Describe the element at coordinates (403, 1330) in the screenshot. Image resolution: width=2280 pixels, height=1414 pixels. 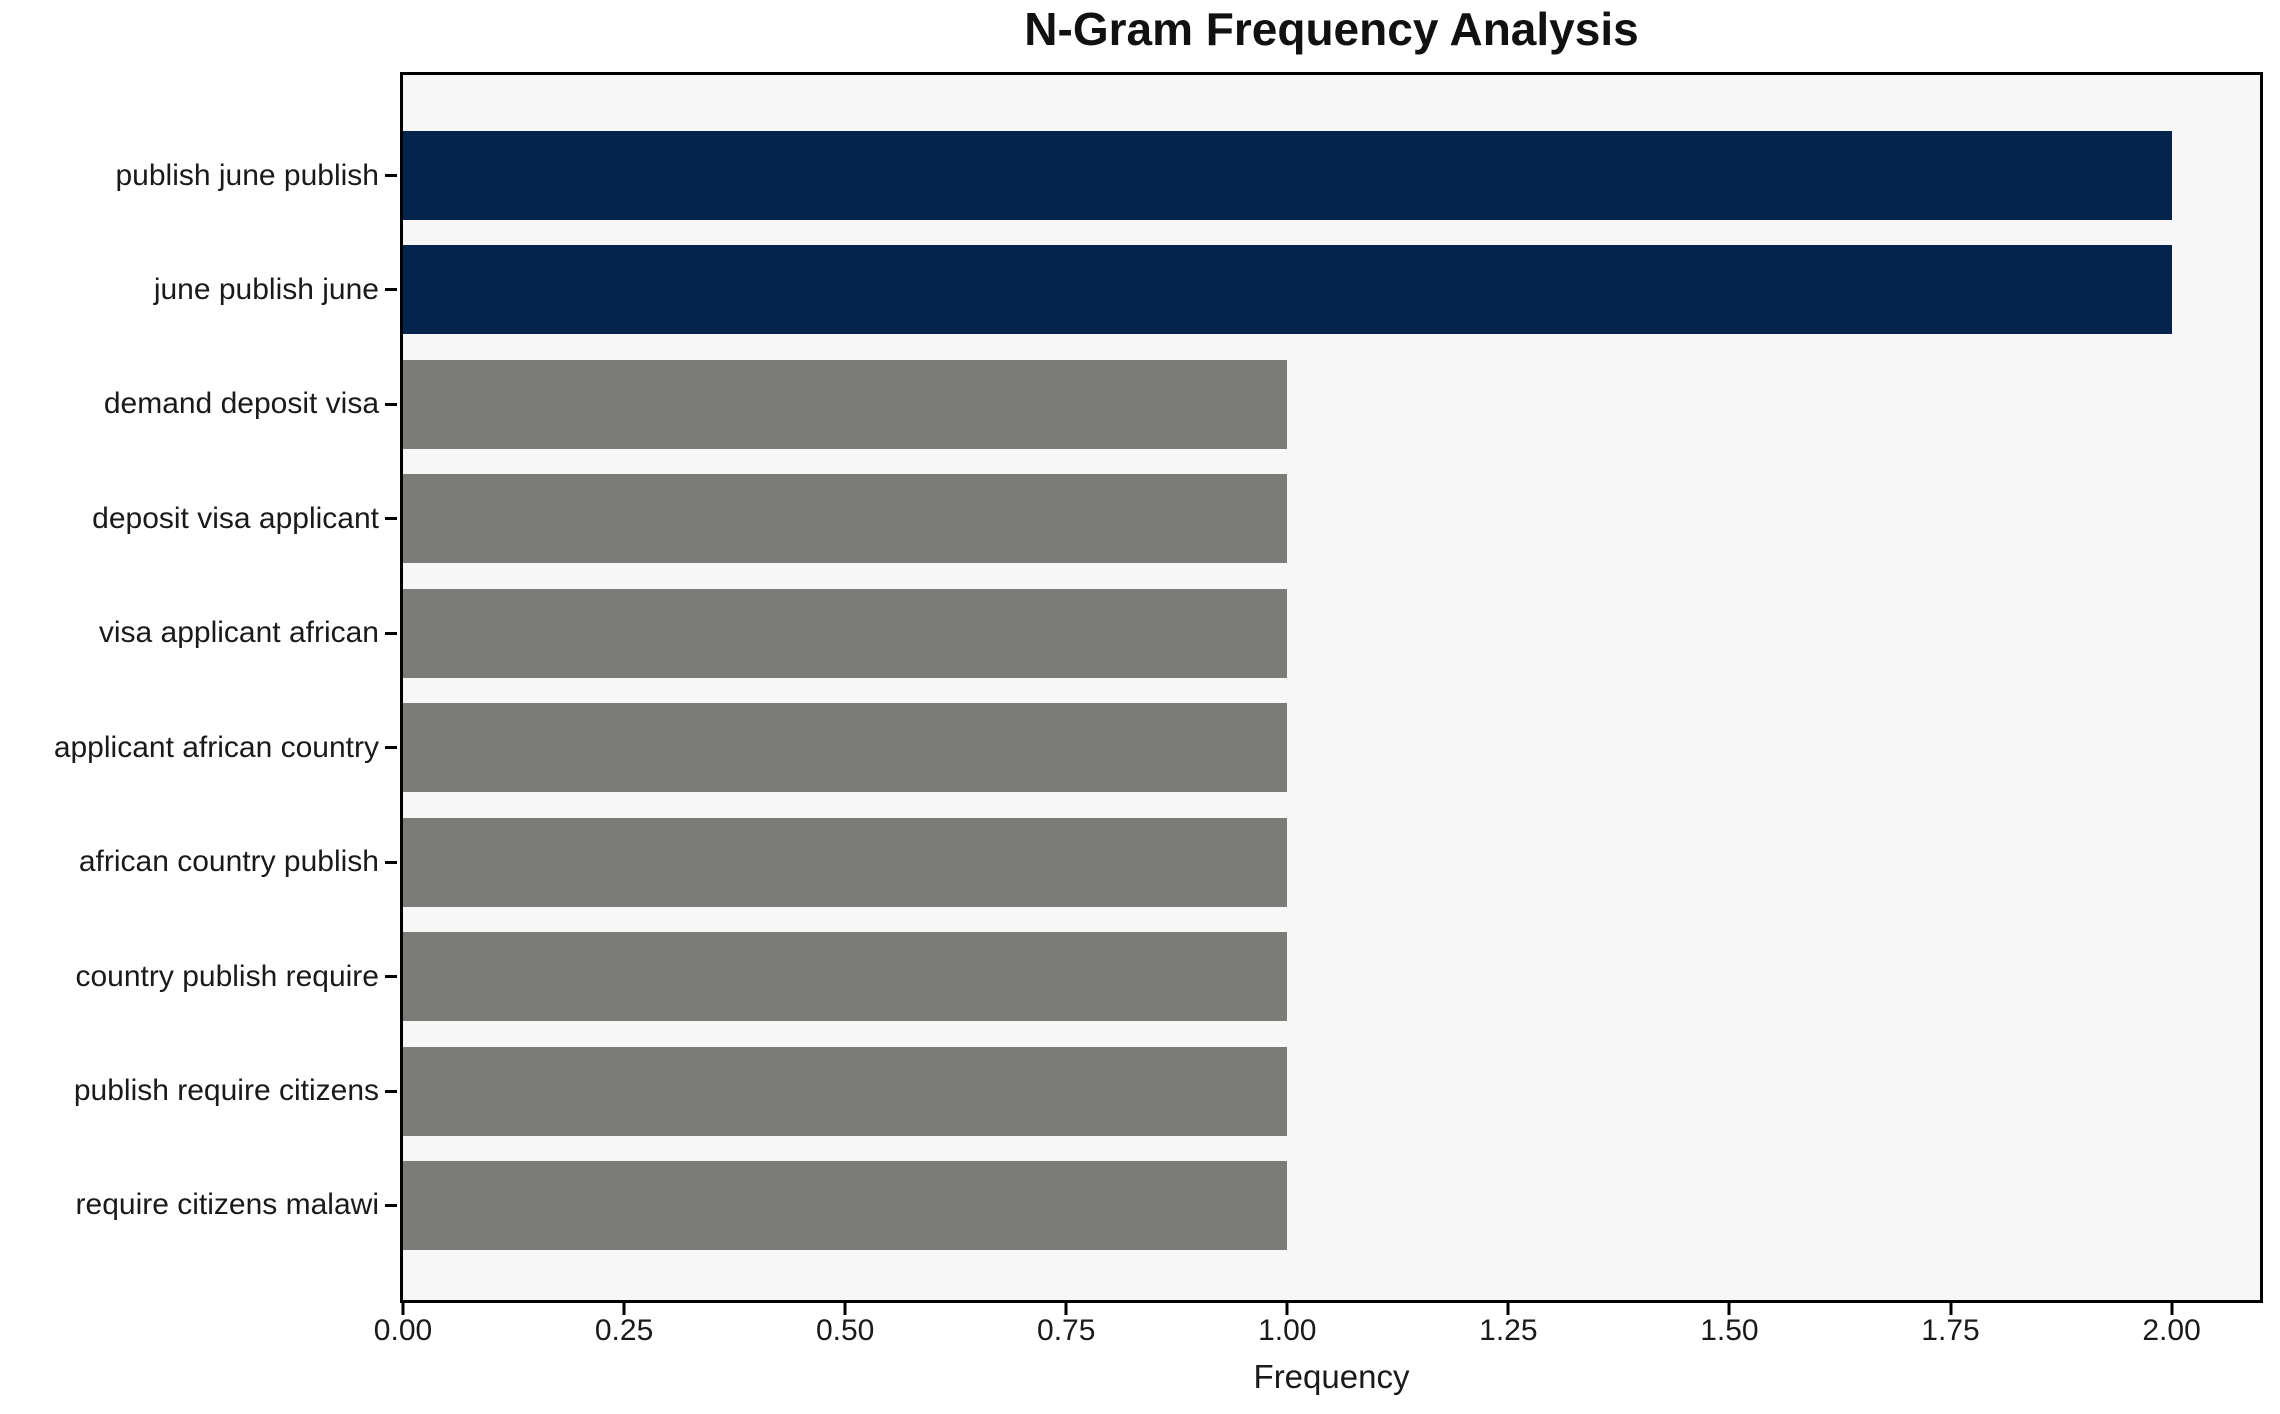
I see `x-tick-label: 0.00` at that location.